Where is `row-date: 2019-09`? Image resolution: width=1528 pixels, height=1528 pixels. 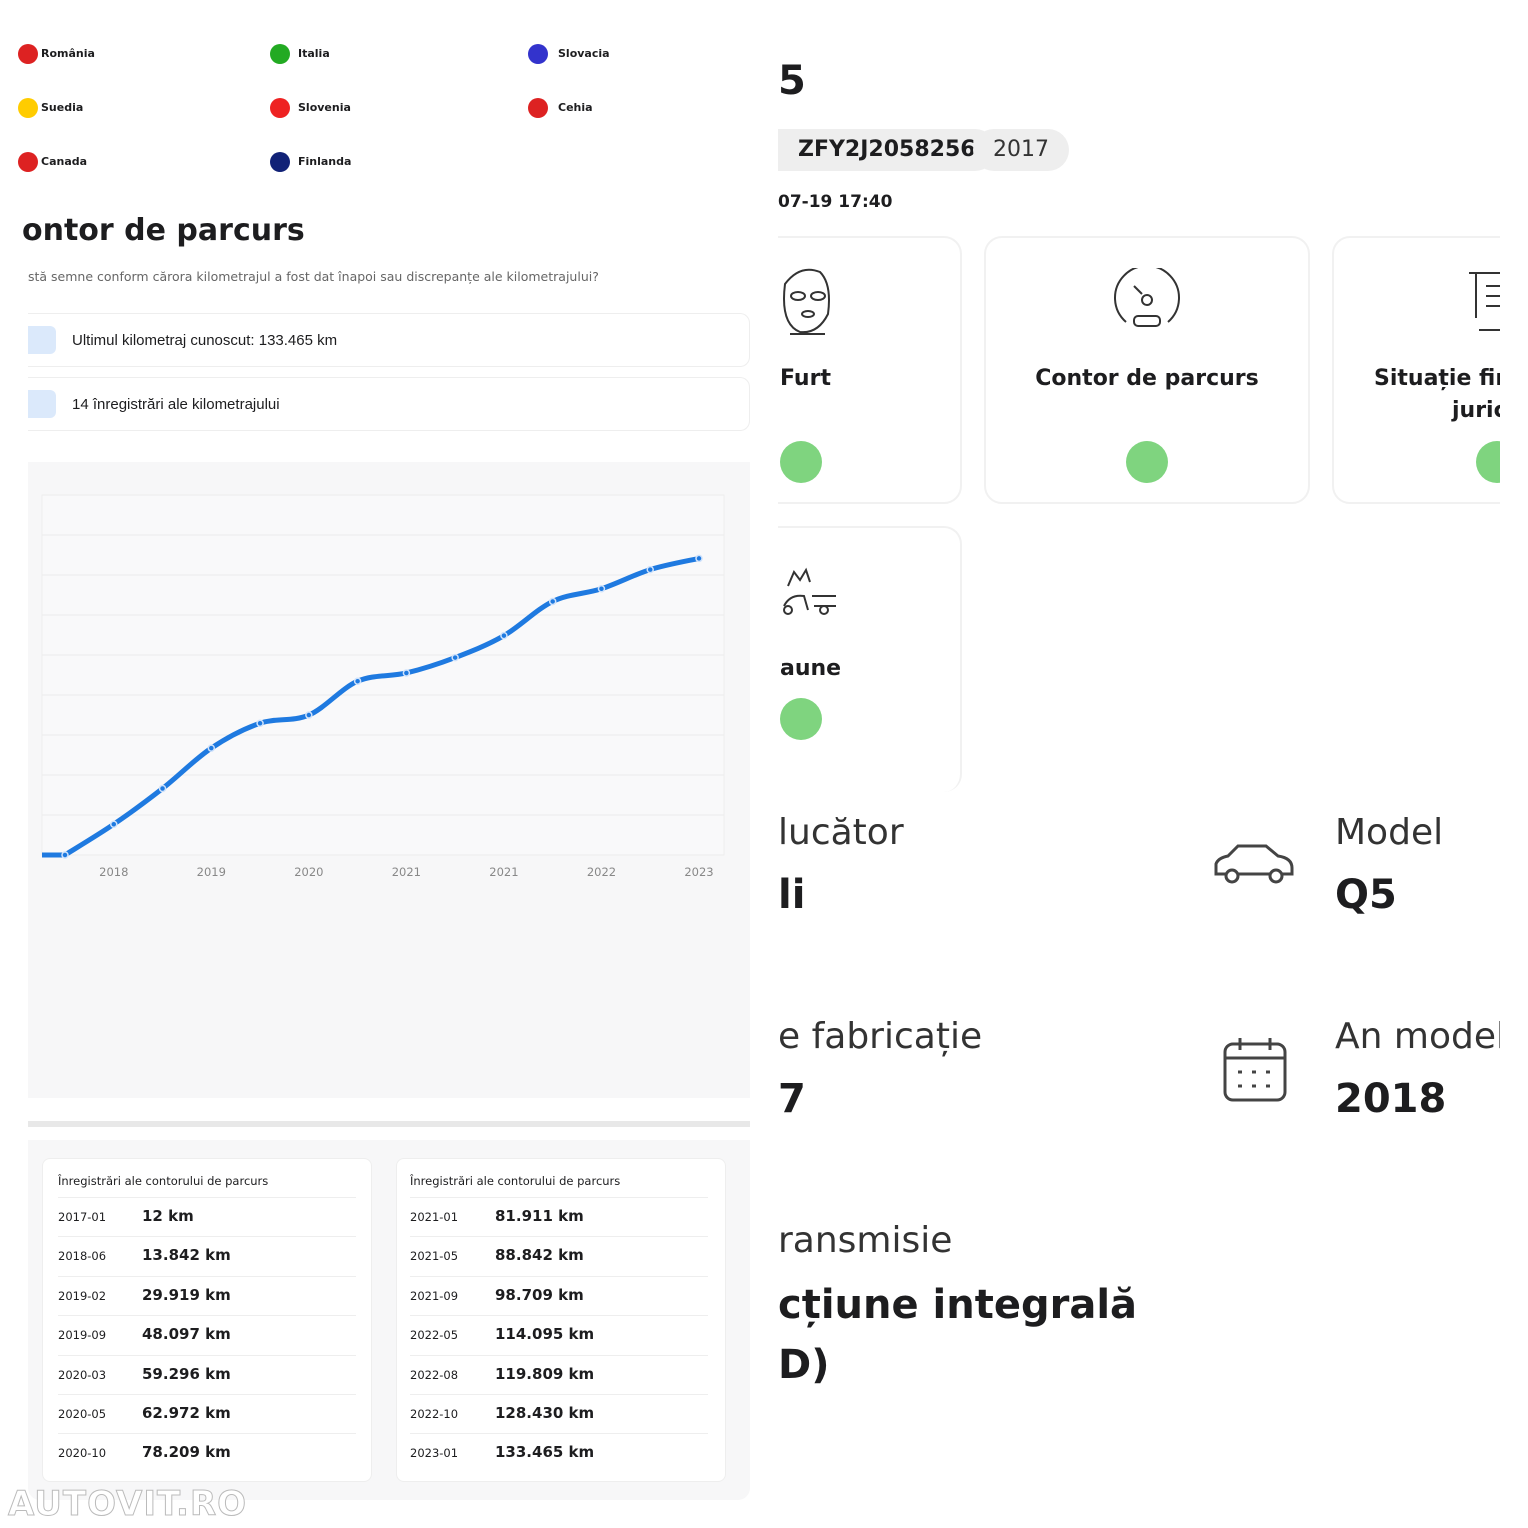
row-date: 2019-09 is located at coordinates (82, 1335).